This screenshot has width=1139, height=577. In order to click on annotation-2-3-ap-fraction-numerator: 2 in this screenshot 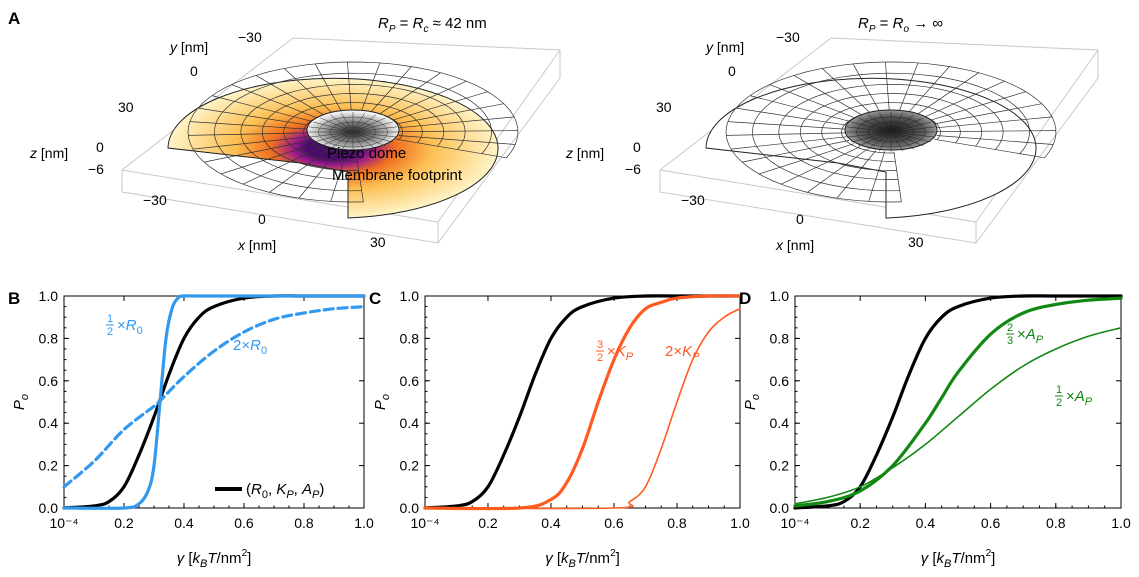, I will do `click(1010, 328)`.